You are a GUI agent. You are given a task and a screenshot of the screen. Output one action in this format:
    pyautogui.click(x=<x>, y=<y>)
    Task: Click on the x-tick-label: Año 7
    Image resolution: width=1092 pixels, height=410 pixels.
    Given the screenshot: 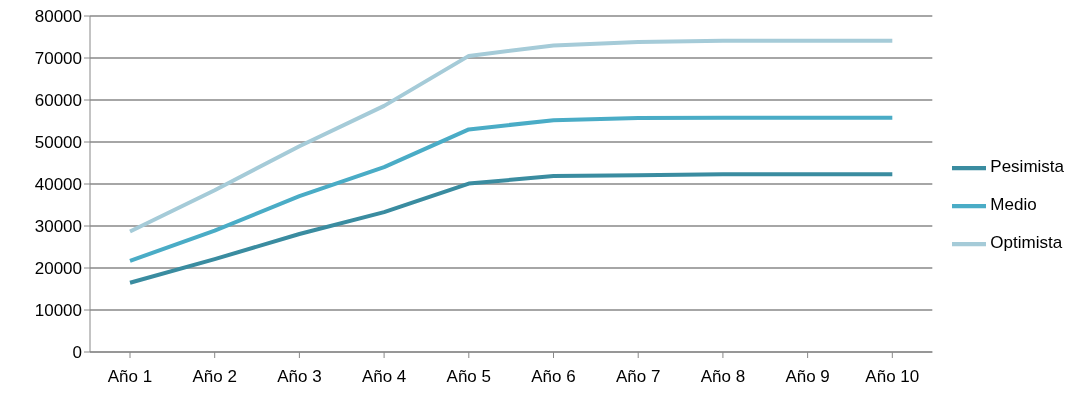 What is the action you would take?
    pyautogui.click(x=638, y=377)
    